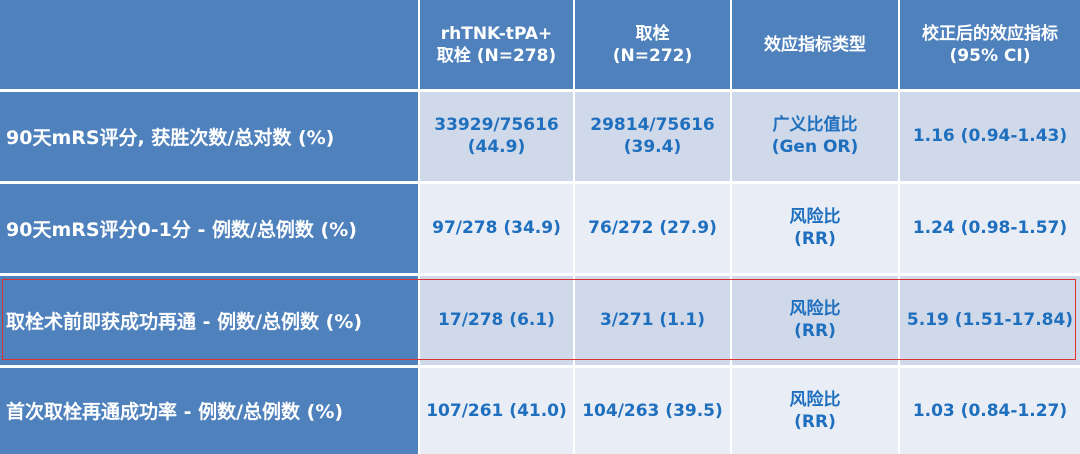 The image size is (1080, 454). Describe the element at coordinates (653, 229) in the screenshot. I see `control-value: 76/272 (27.9)` at that location.